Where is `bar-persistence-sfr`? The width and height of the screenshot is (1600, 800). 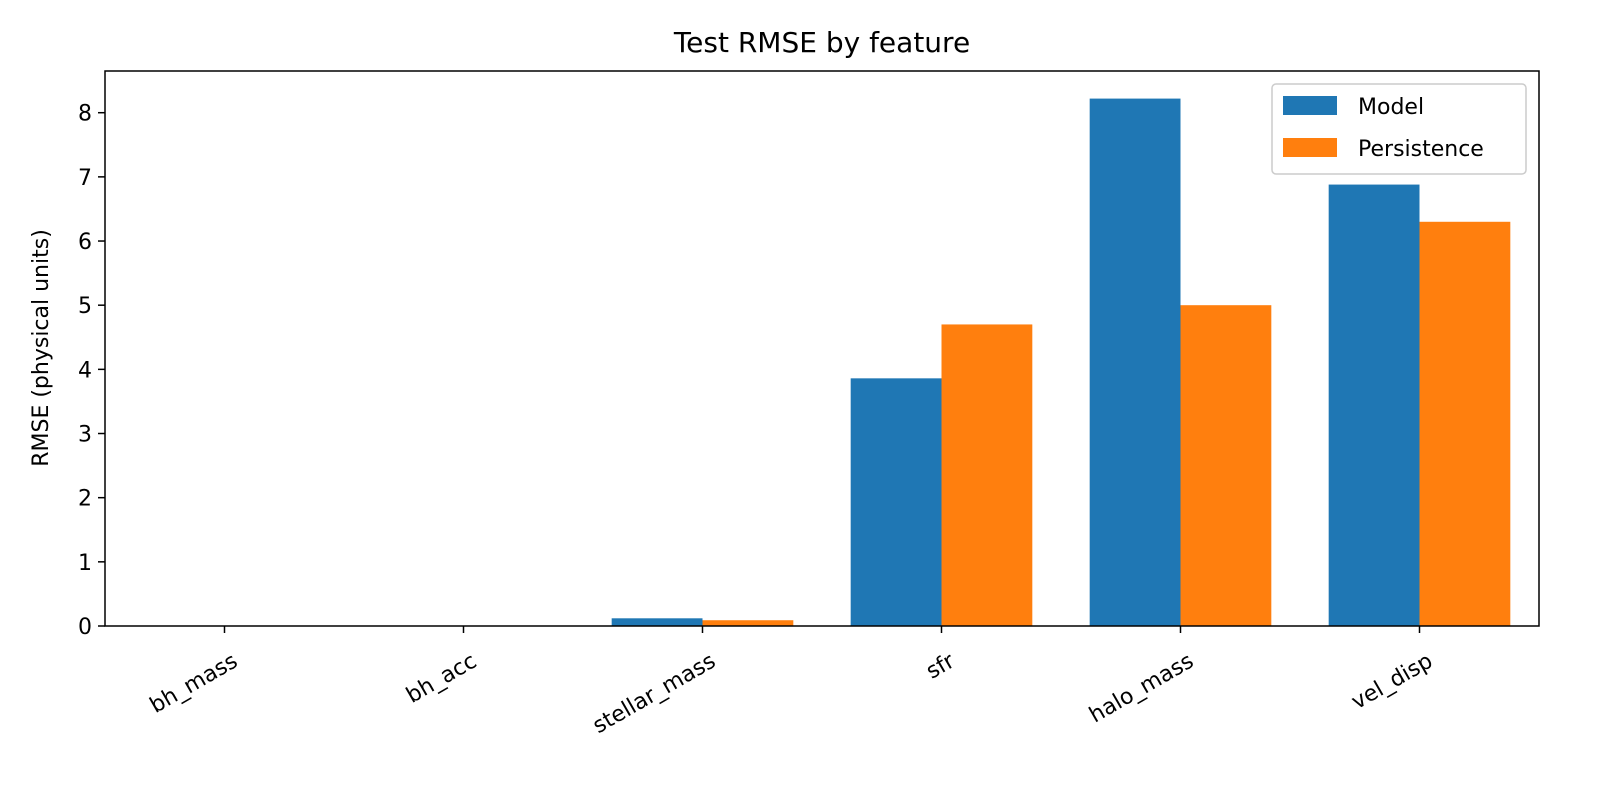 bar-persistence-sfr is located at coordinates (987, 475).